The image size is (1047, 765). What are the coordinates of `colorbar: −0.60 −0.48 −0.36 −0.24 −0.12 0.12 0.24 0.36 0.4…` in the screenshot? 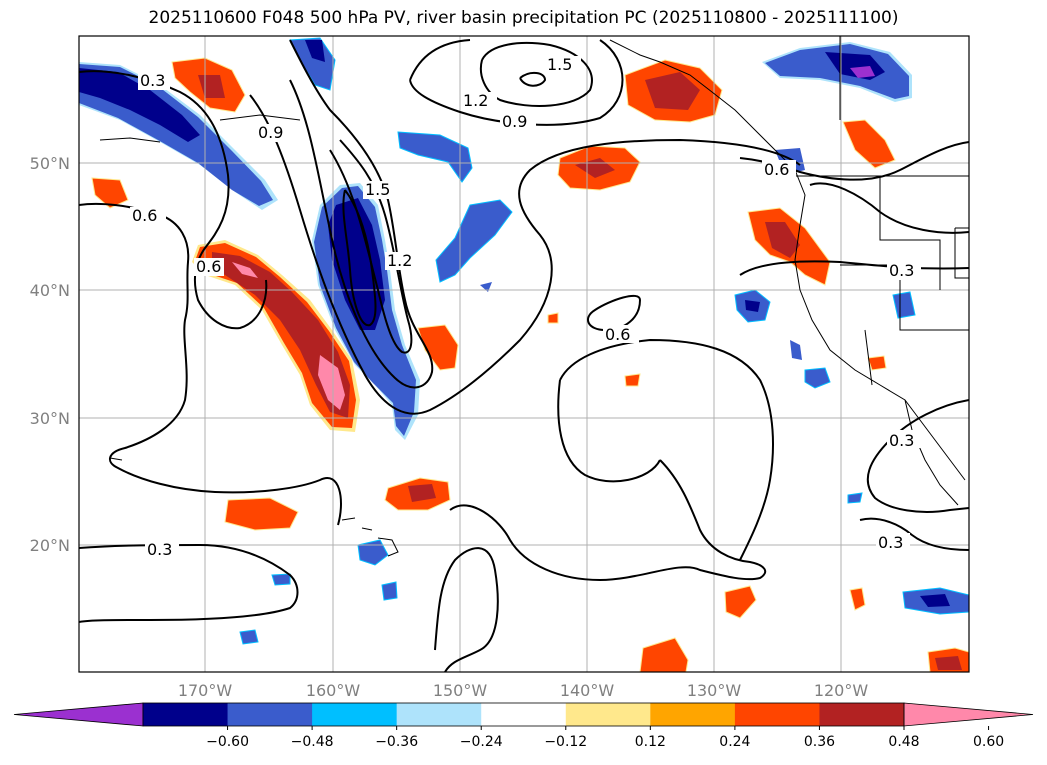 It's located at (523, 726).